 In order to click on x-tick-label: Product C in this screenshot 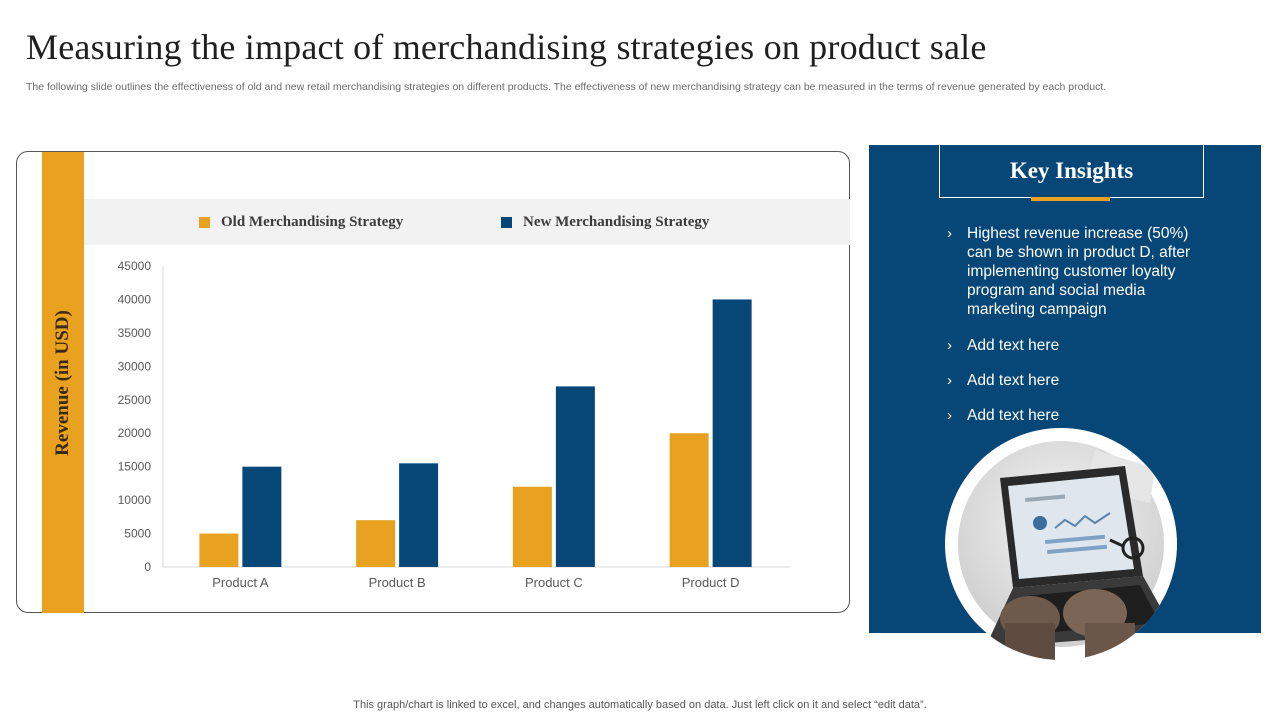, I will do `click(554, 582)`.